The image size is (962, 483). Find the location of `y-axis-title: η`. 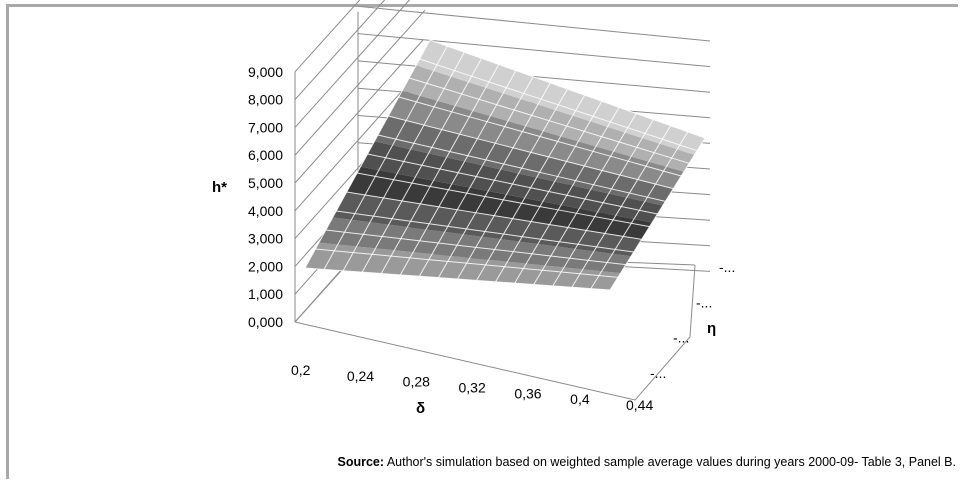

y-axis-title: η is located at coordinates (711, 328).